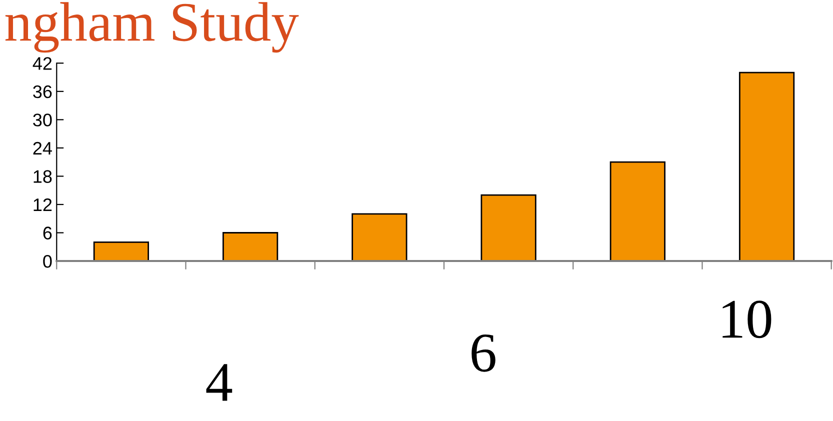 This screenshot has height=421, width=833. What do you see at coordinates (152, 27) in the screenshot?
I see `chart-title: ngham Study` at bounding box center [152, 27].